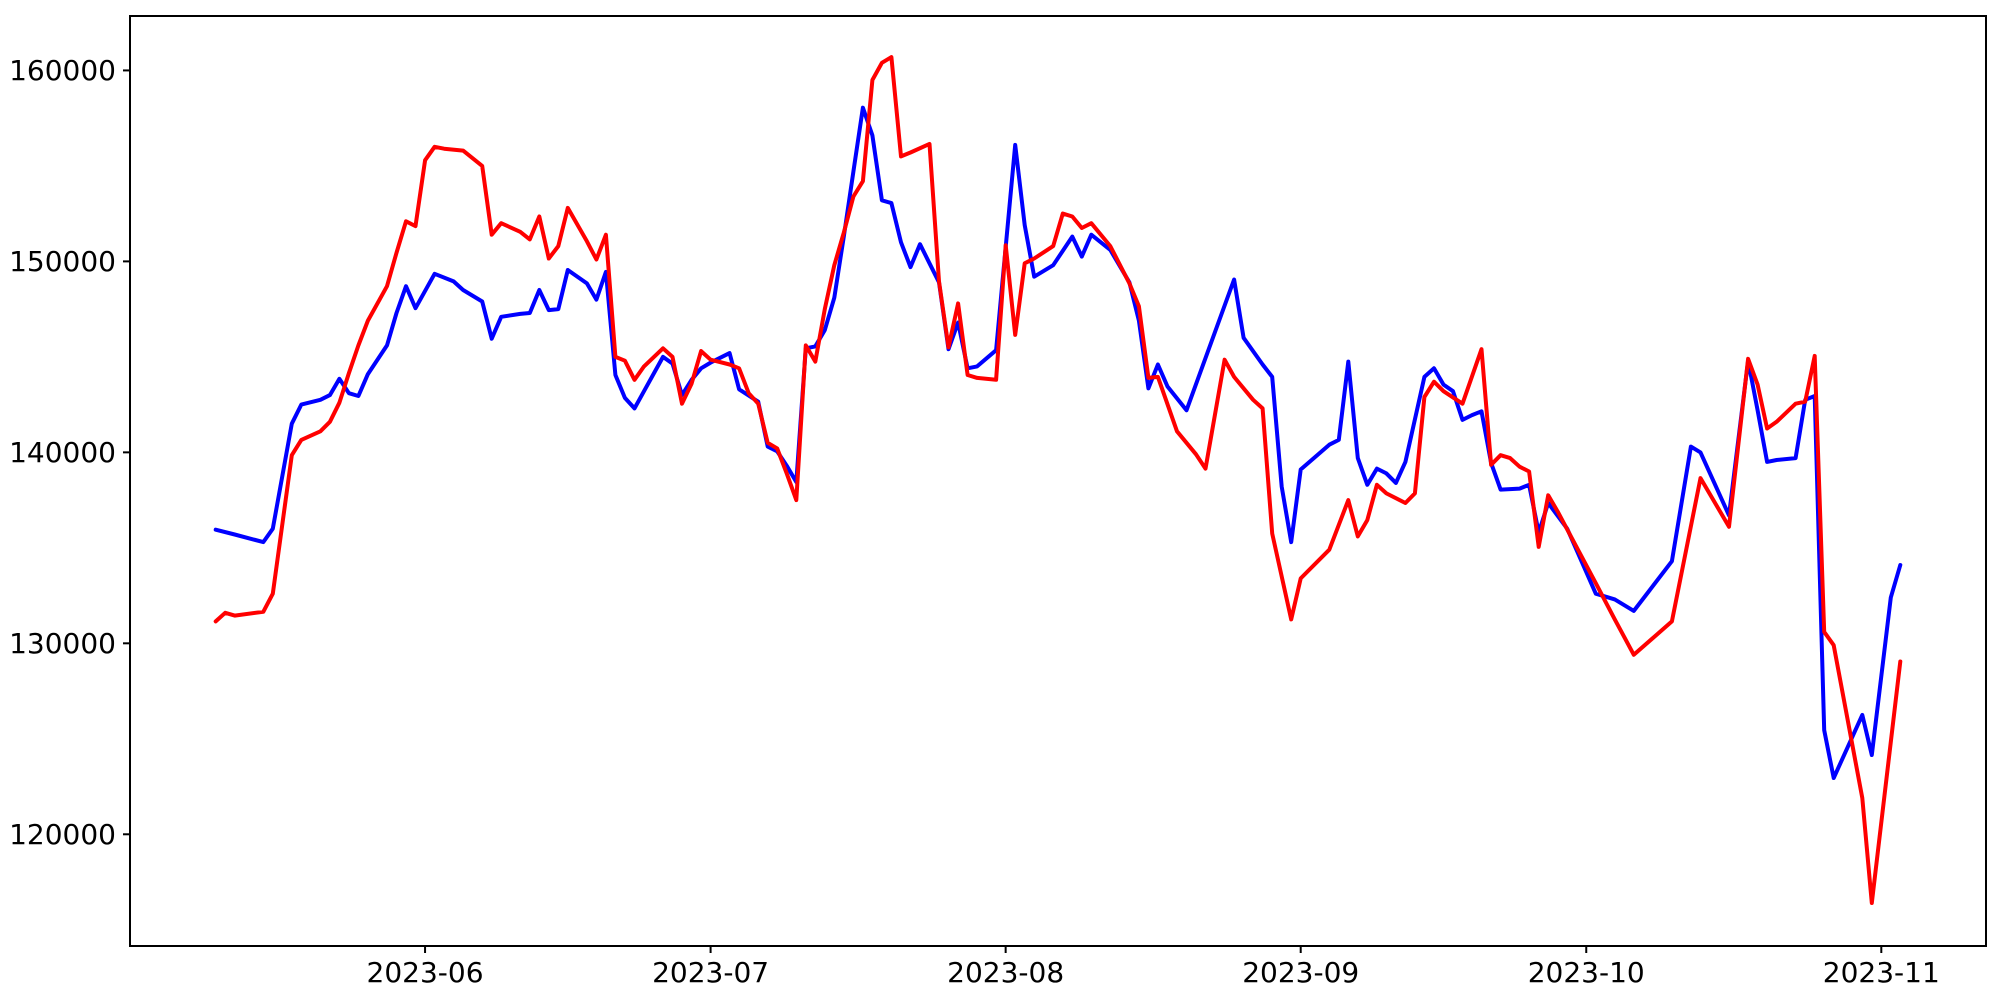 This screenshot has width=2000, height=1000. Describe the element at coordinates (62, 261) in the screenshot. I see `y-tick-label: 150000` at that location.